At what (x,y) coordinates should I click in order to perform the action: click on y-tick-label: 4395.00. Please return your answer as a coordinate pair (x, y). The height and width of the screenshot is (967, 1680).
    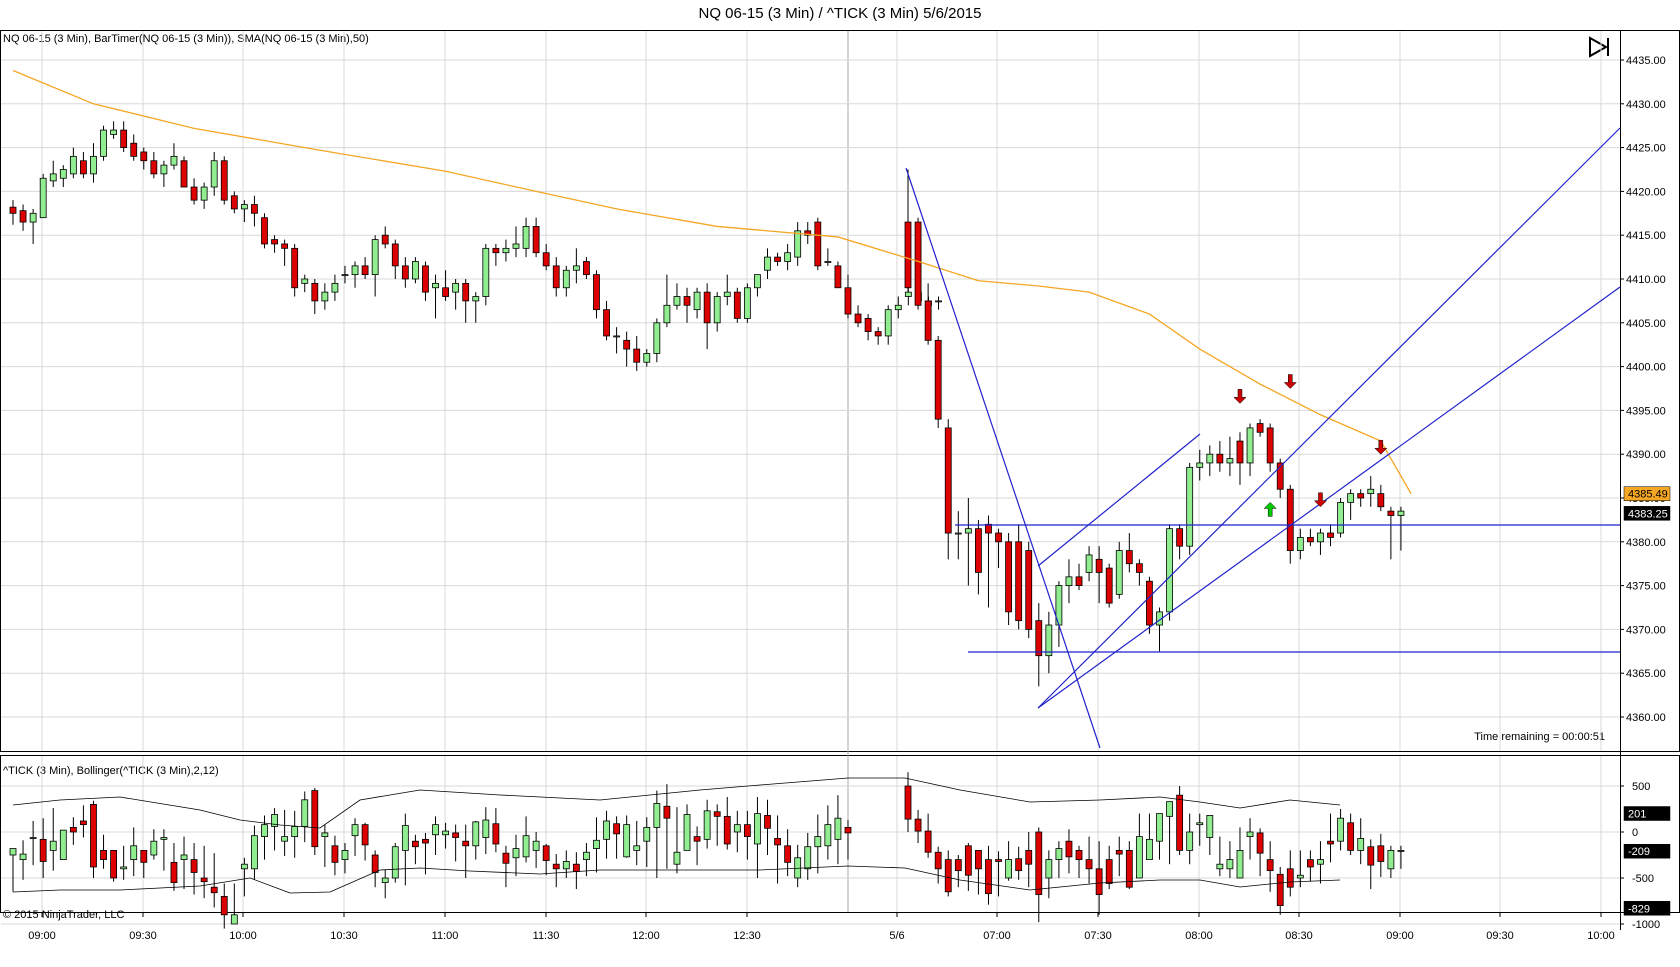
    Looking at the image, I should click on (1646, 411).